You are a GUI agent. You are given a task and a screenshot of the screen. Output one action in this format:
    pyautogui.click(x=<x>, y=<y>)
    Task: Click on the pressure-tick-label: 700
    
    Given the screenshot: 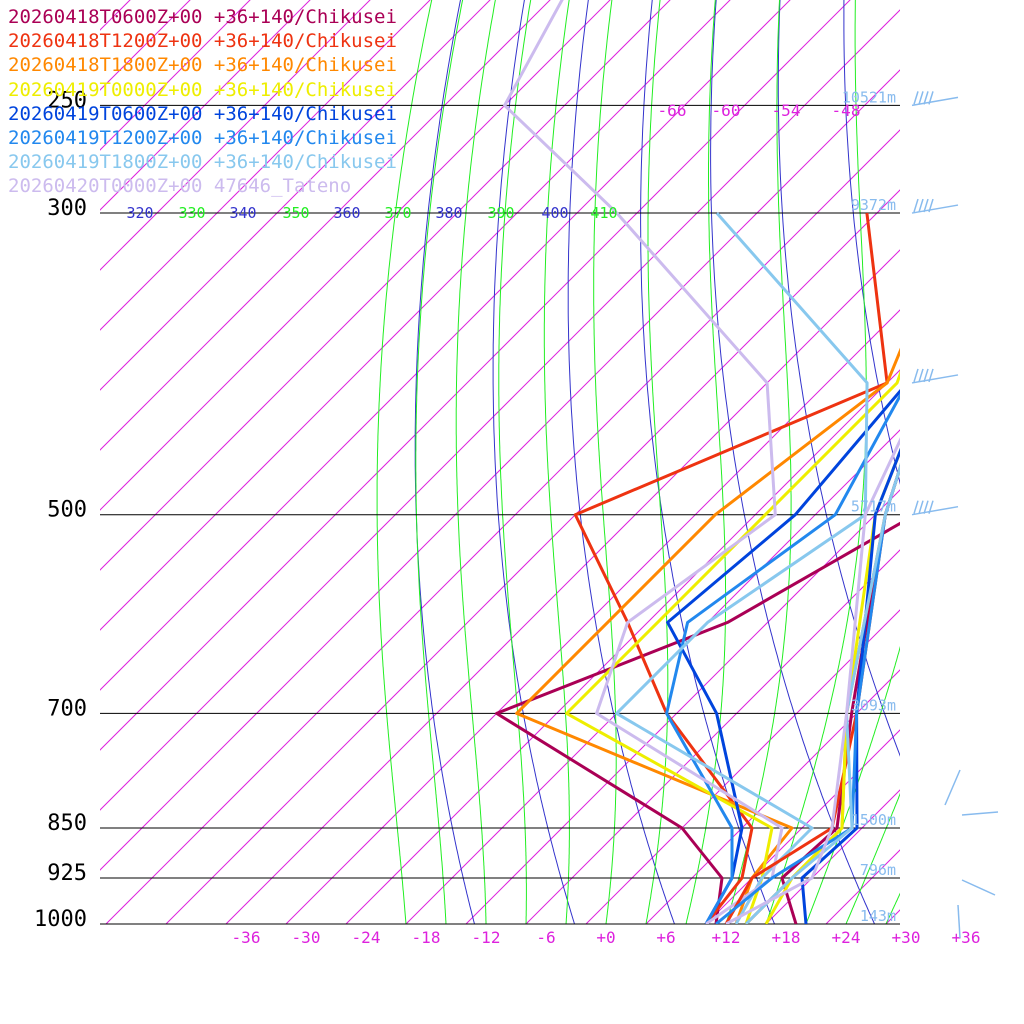 What is the action you would take?
    pyautogui.click(x=67, y=708)
    